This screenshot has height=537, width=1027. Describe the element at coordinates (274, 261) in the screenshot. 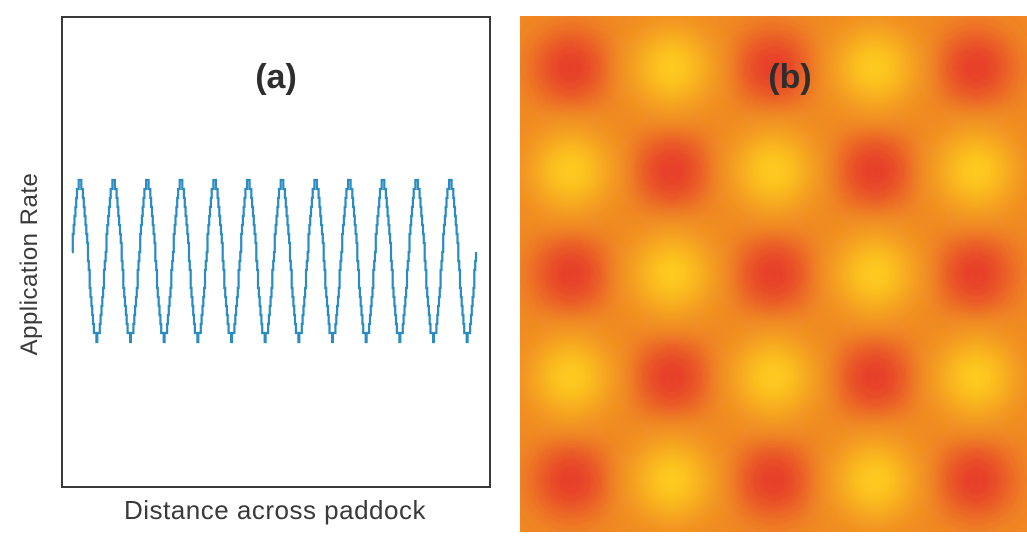

I see `application-rate-series` at that location.